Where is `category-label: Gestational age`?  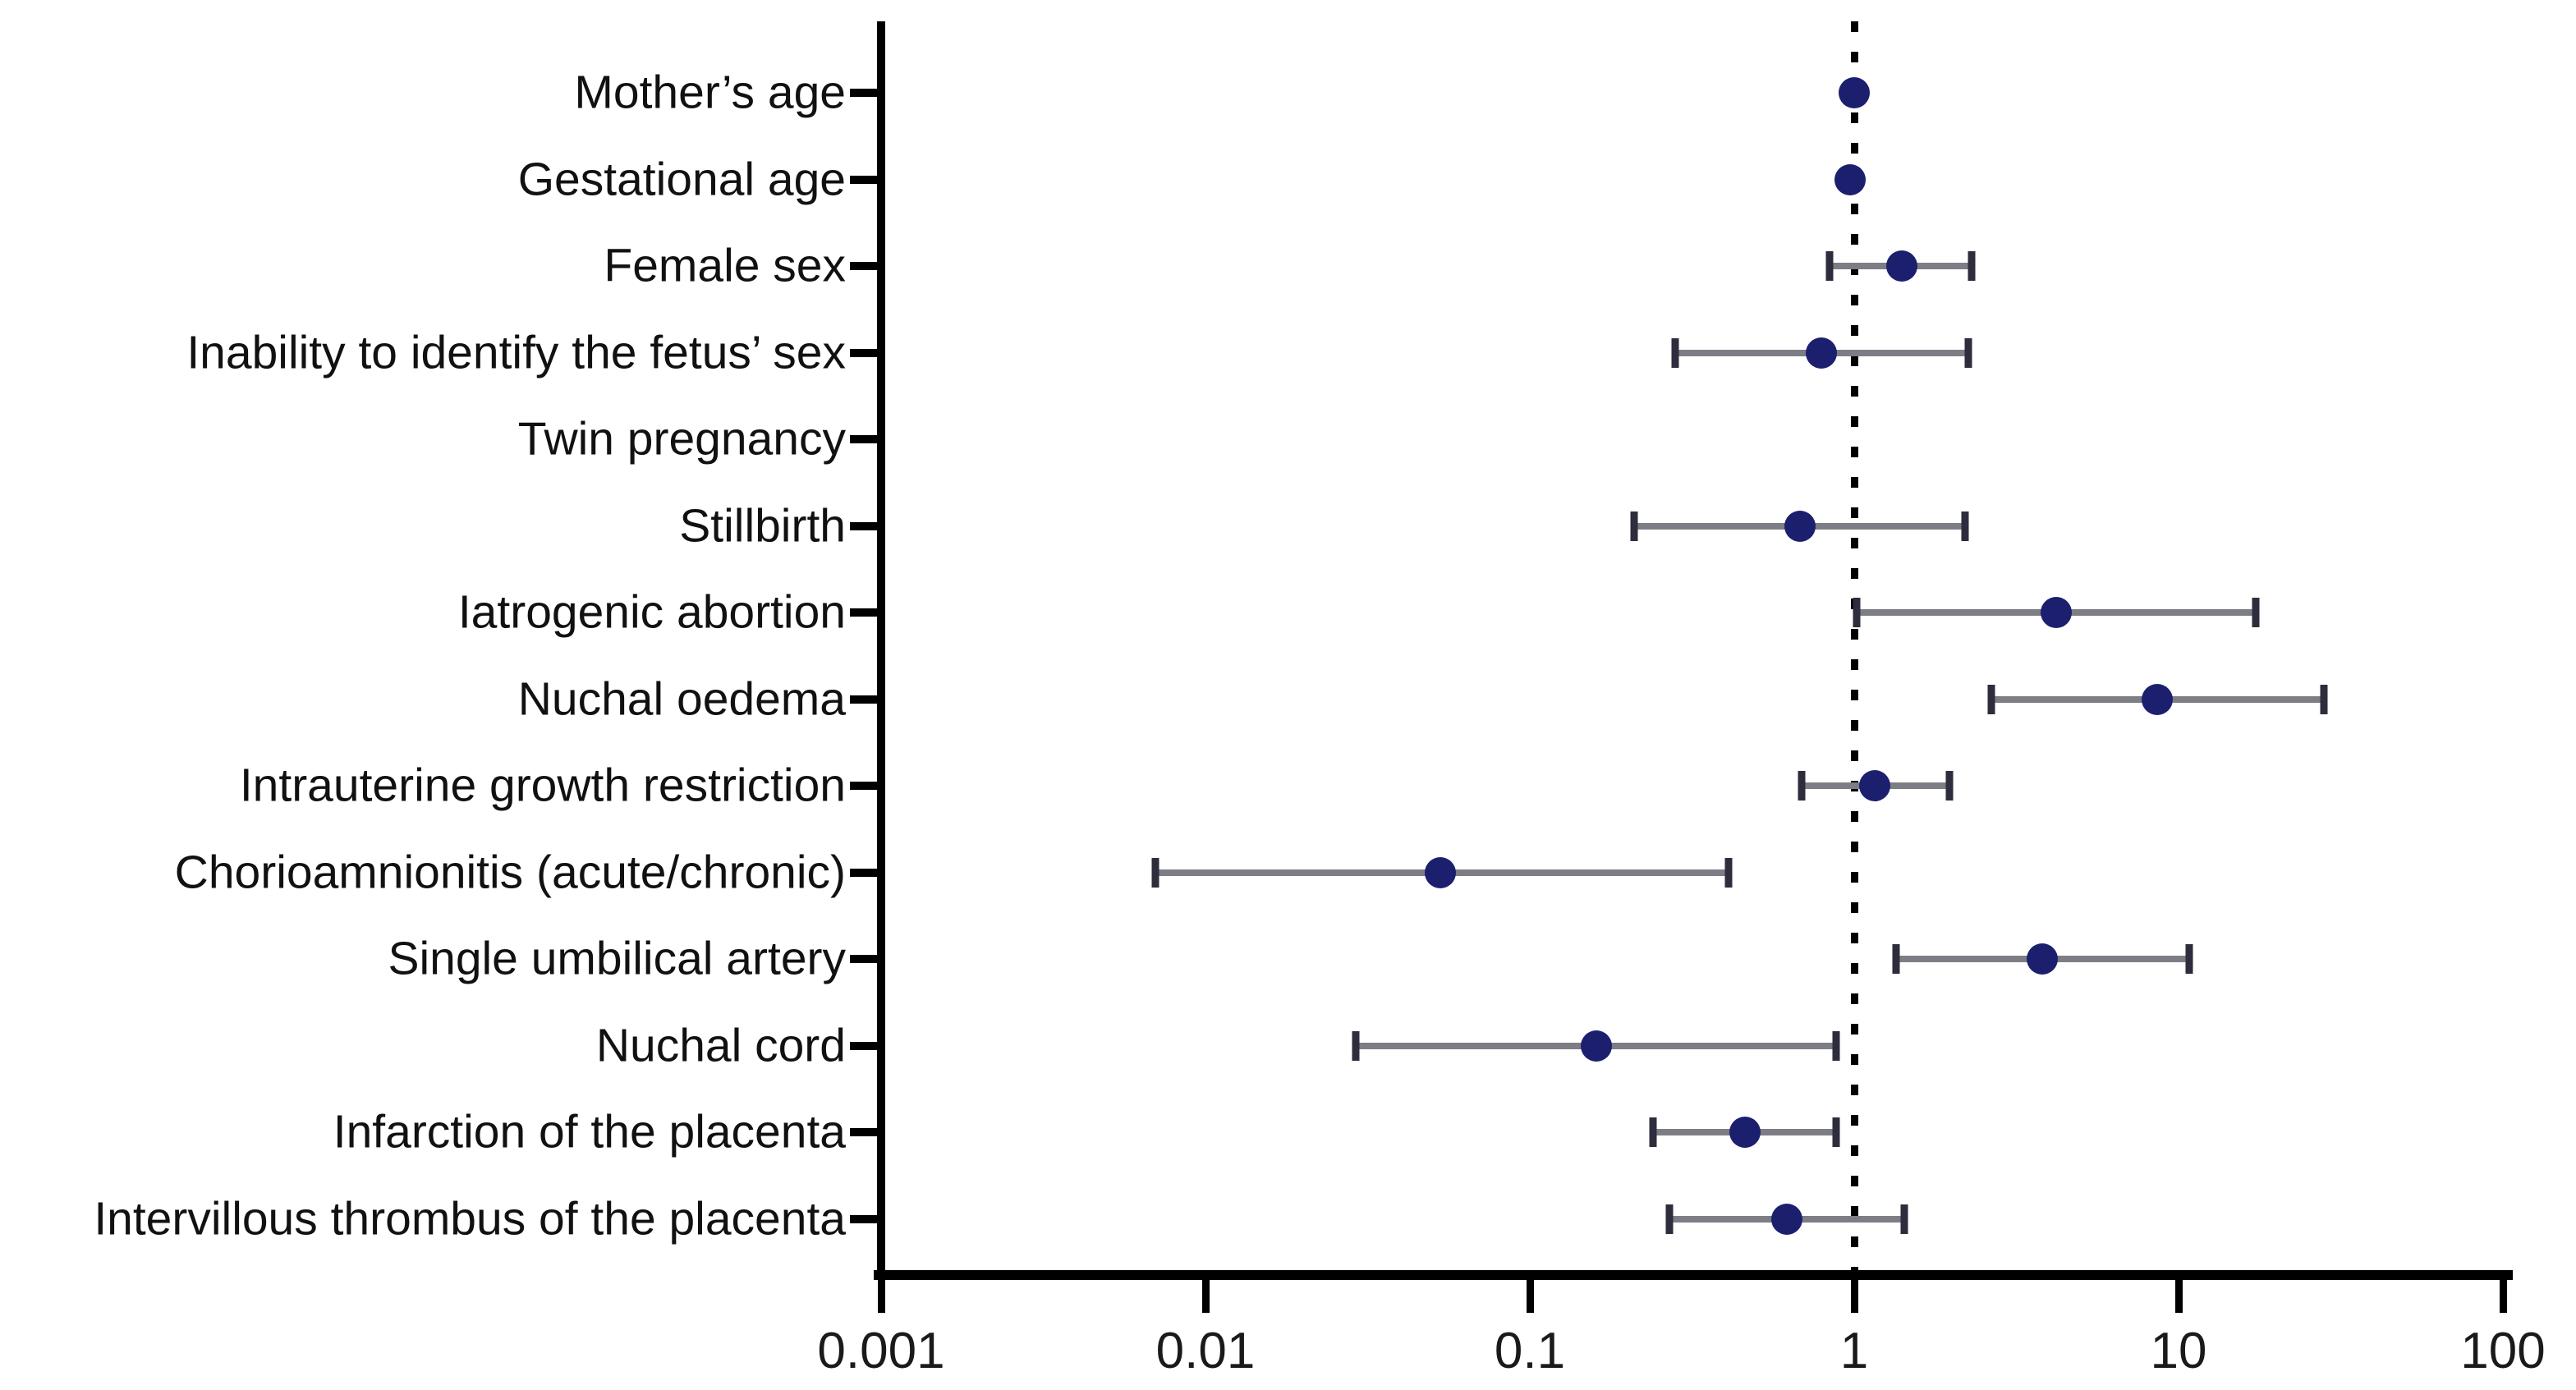 category-label: Gestational age is located at coordinates (681, 179).